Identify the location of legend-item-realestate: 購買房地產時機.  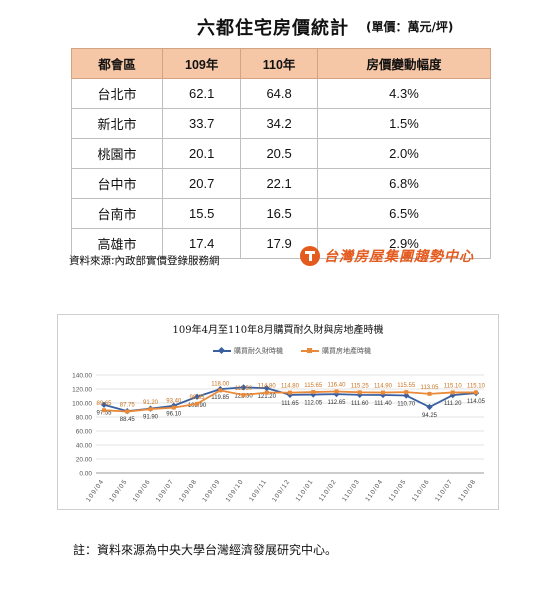
(336, 351).